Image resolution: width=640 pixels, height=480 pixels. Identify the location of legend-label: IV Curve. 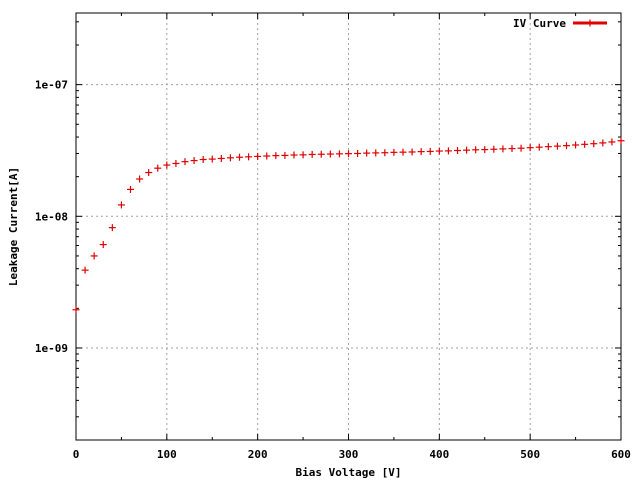
(539, 23).